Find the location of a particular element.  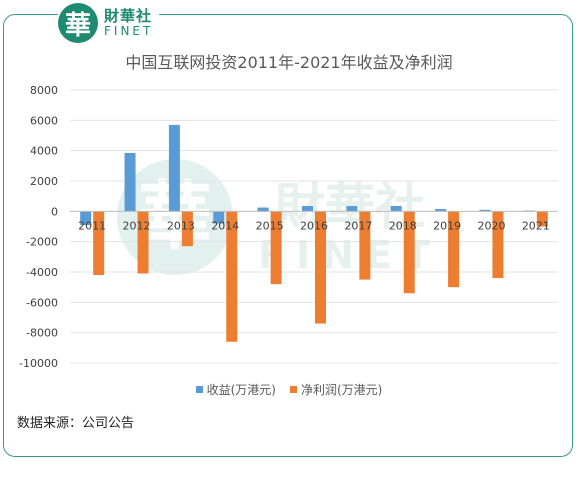

revenue-bar-2014 is located at coordinates (219, 217).